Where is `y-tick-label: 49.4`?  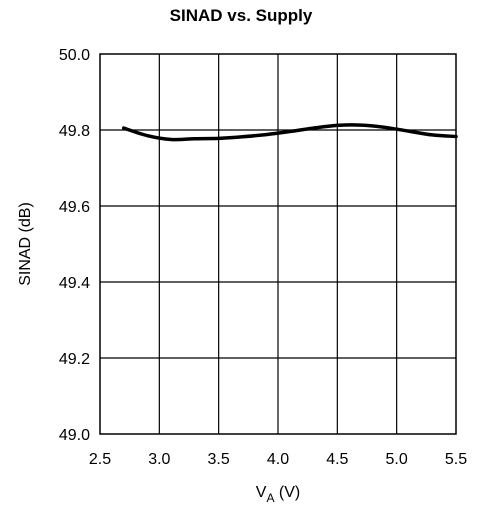
y-tick-label: 49.4 is located at coordinates (74, 283).